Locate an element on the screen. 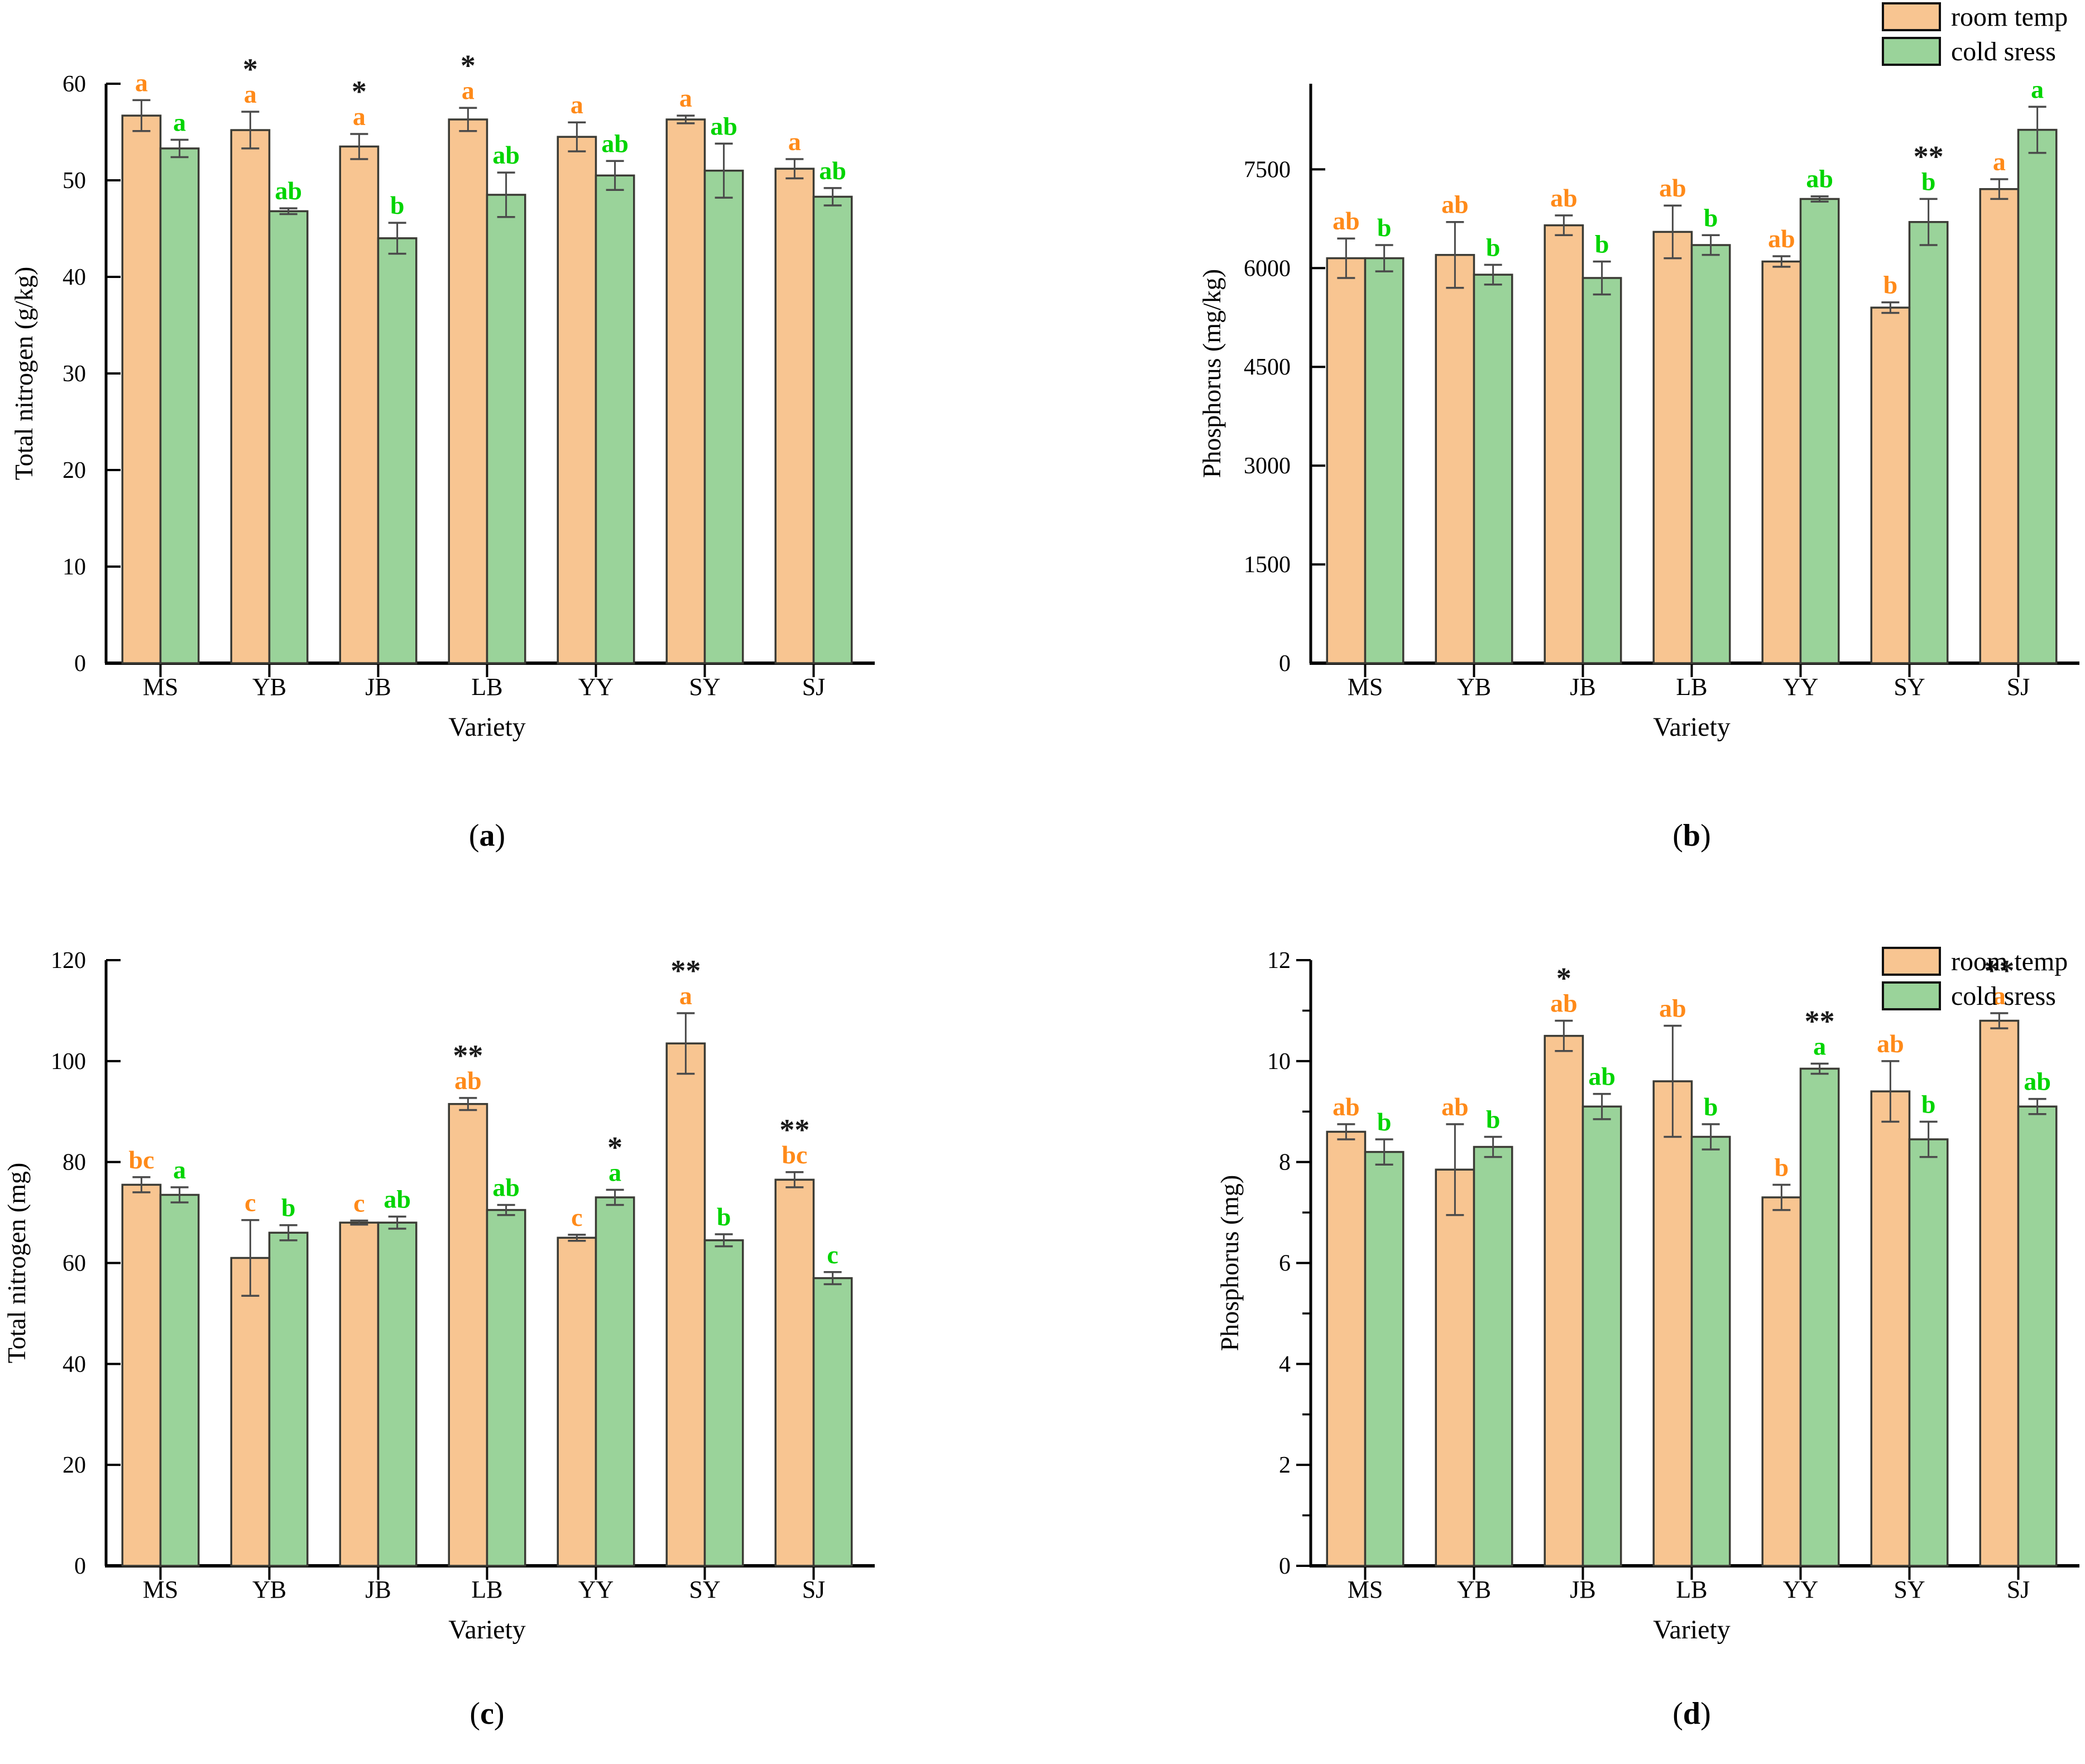  y-tick-label: 12 is located at coordinates (1279, 961).